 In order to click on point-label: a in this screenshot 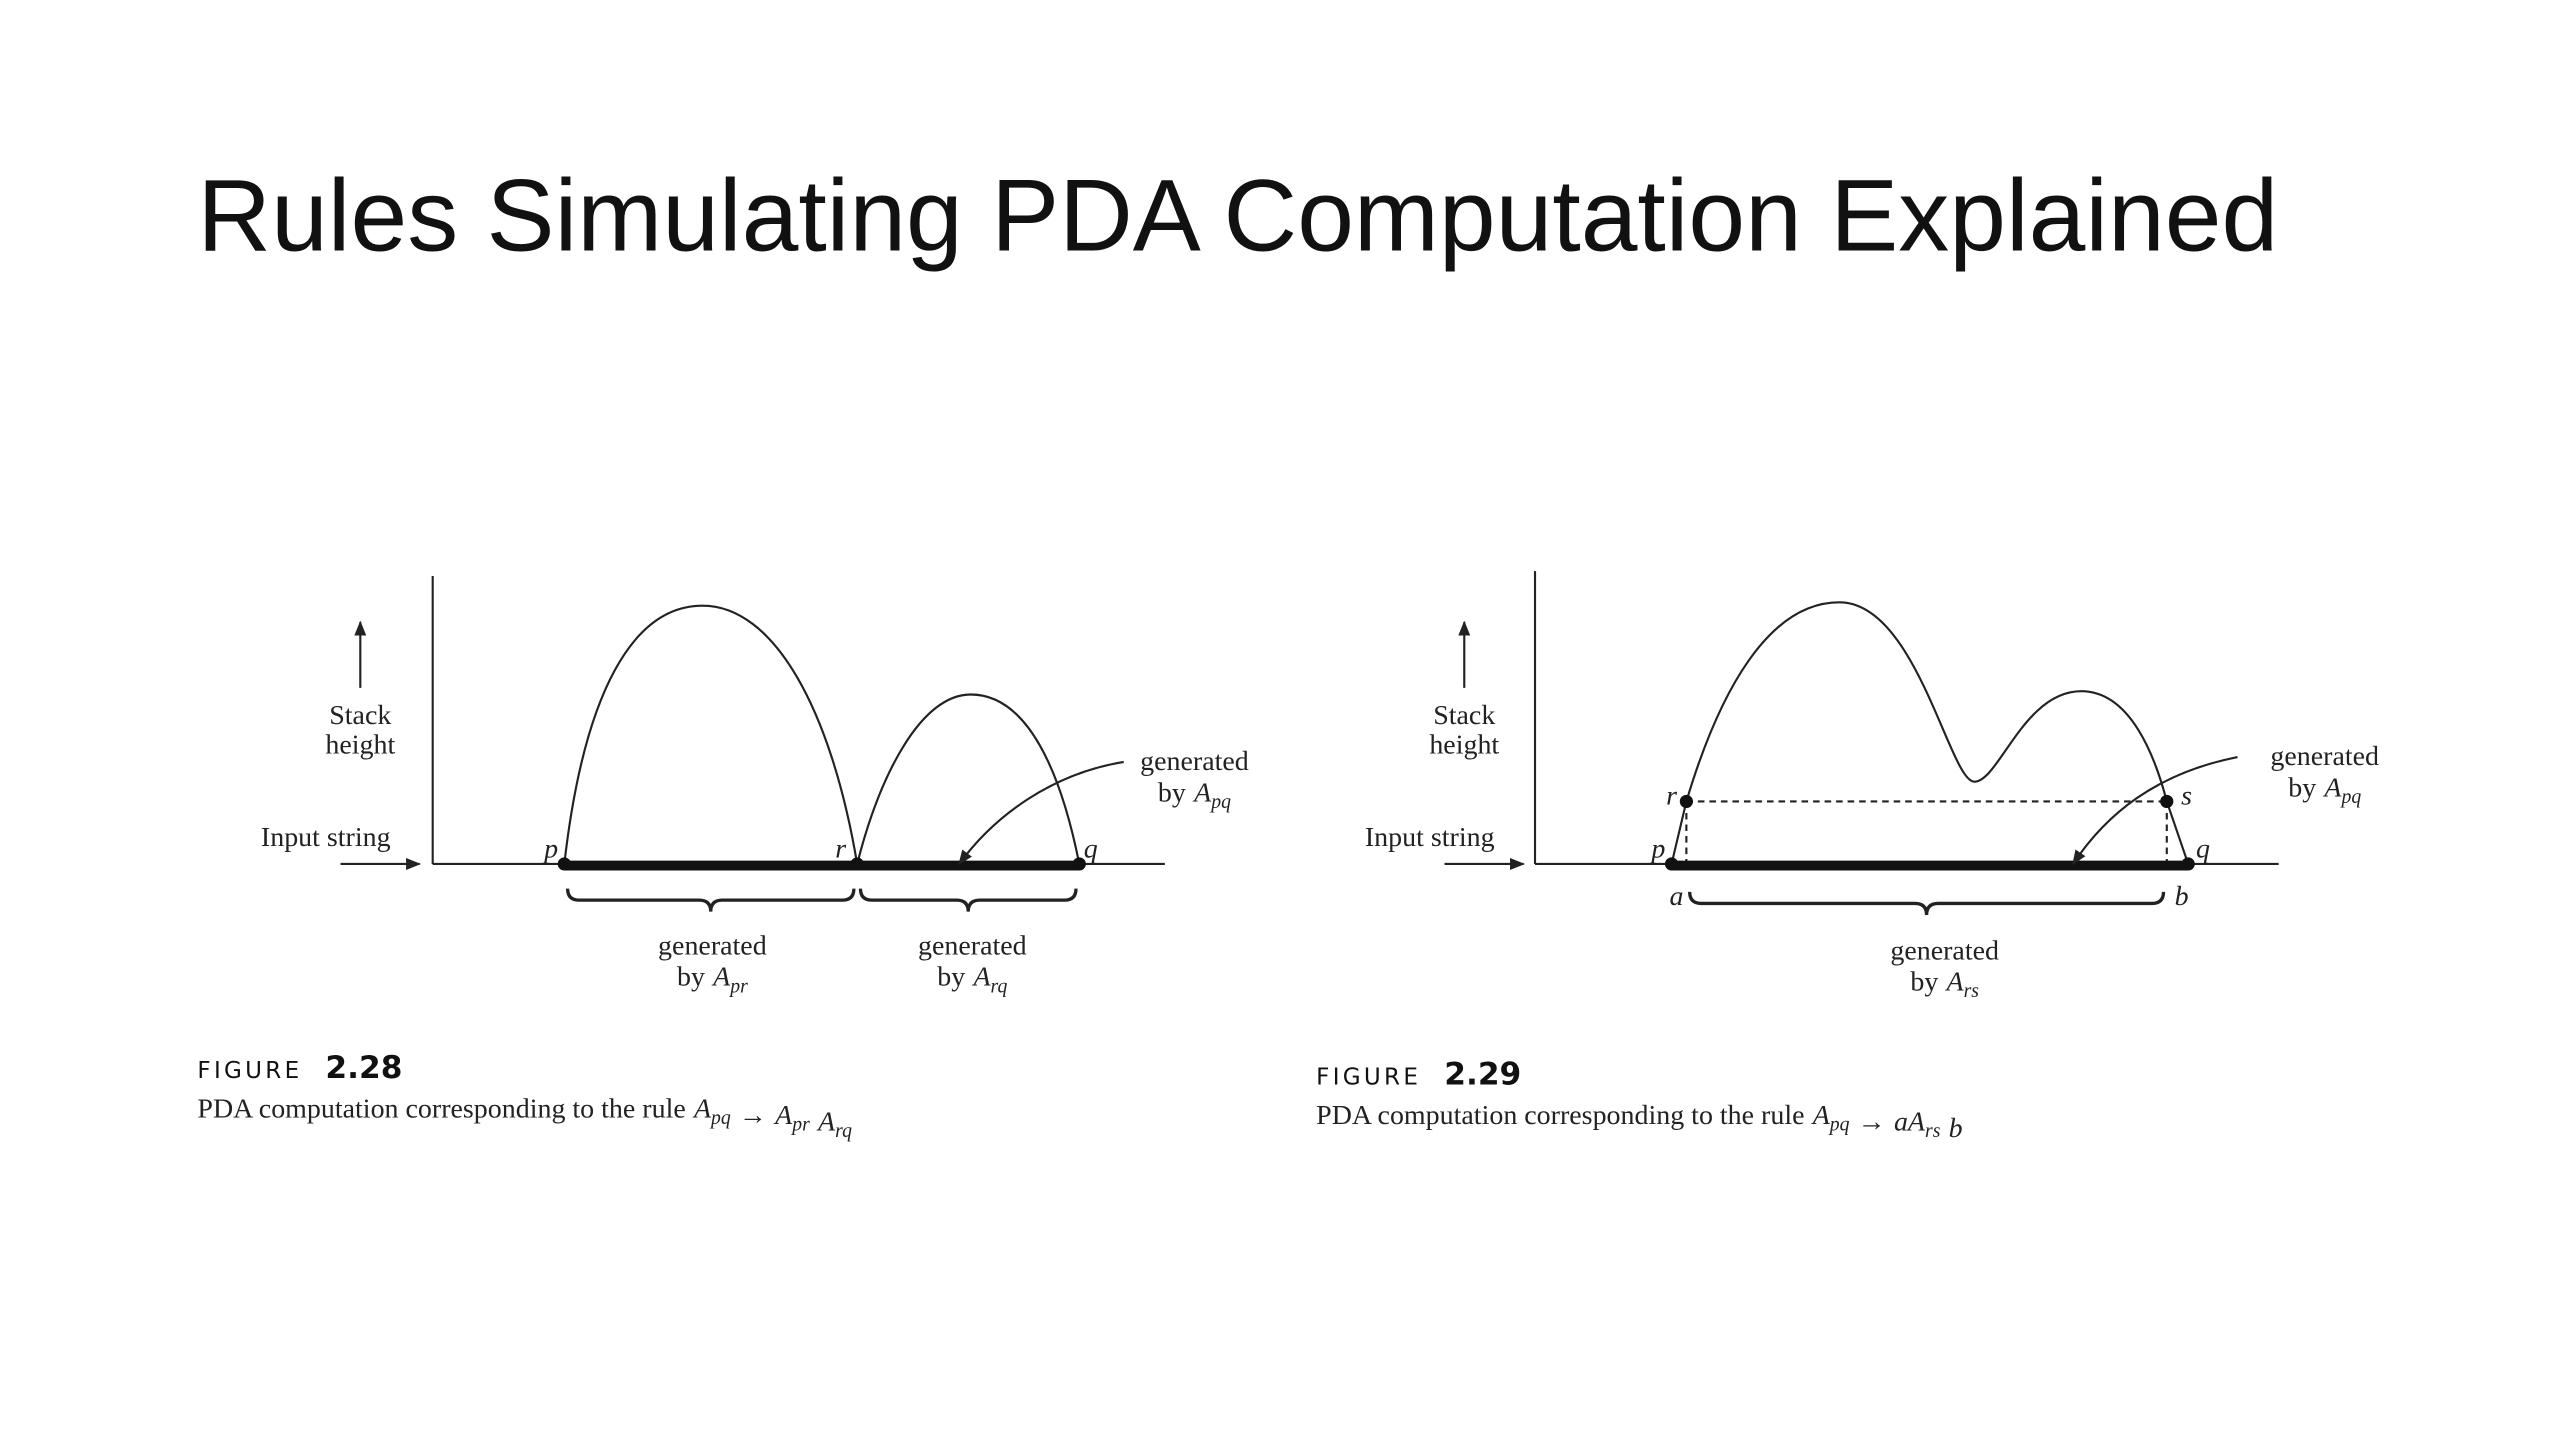, I will do `click(1677, 896)`.